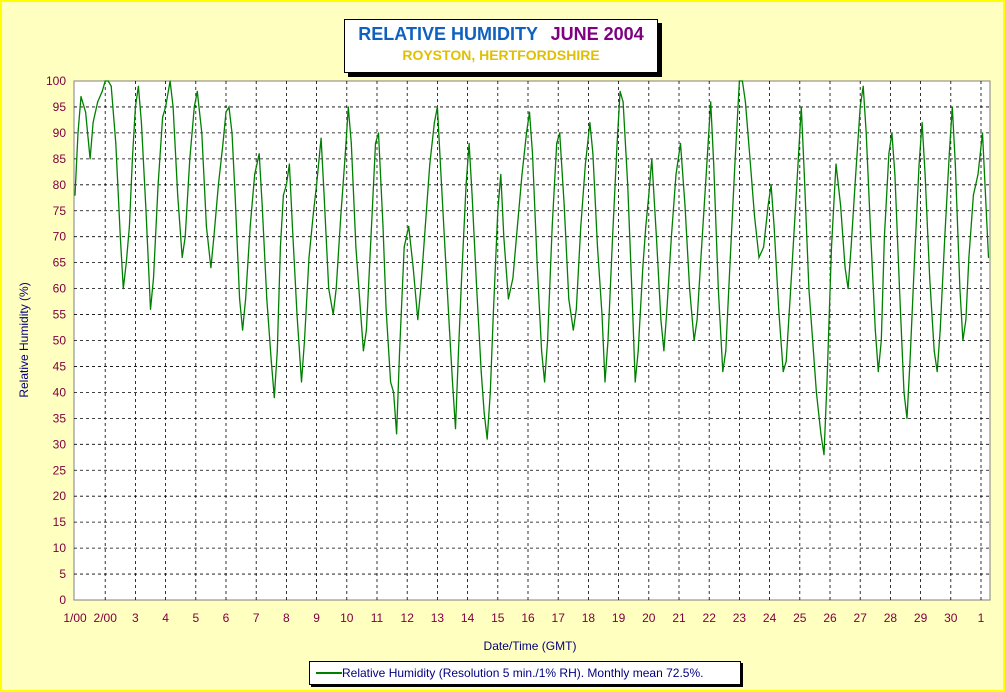 This screenshot has width=1005, height=692. What do you see at coordinates (679, 618) in the screenshot?
I see `x-tick-label: 21` at bounding box center [679, 618].